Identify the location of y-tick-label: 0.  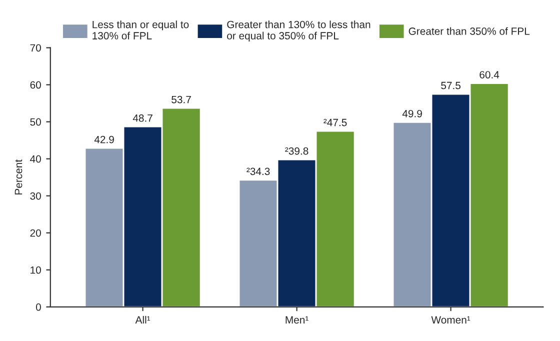
(38, 307).